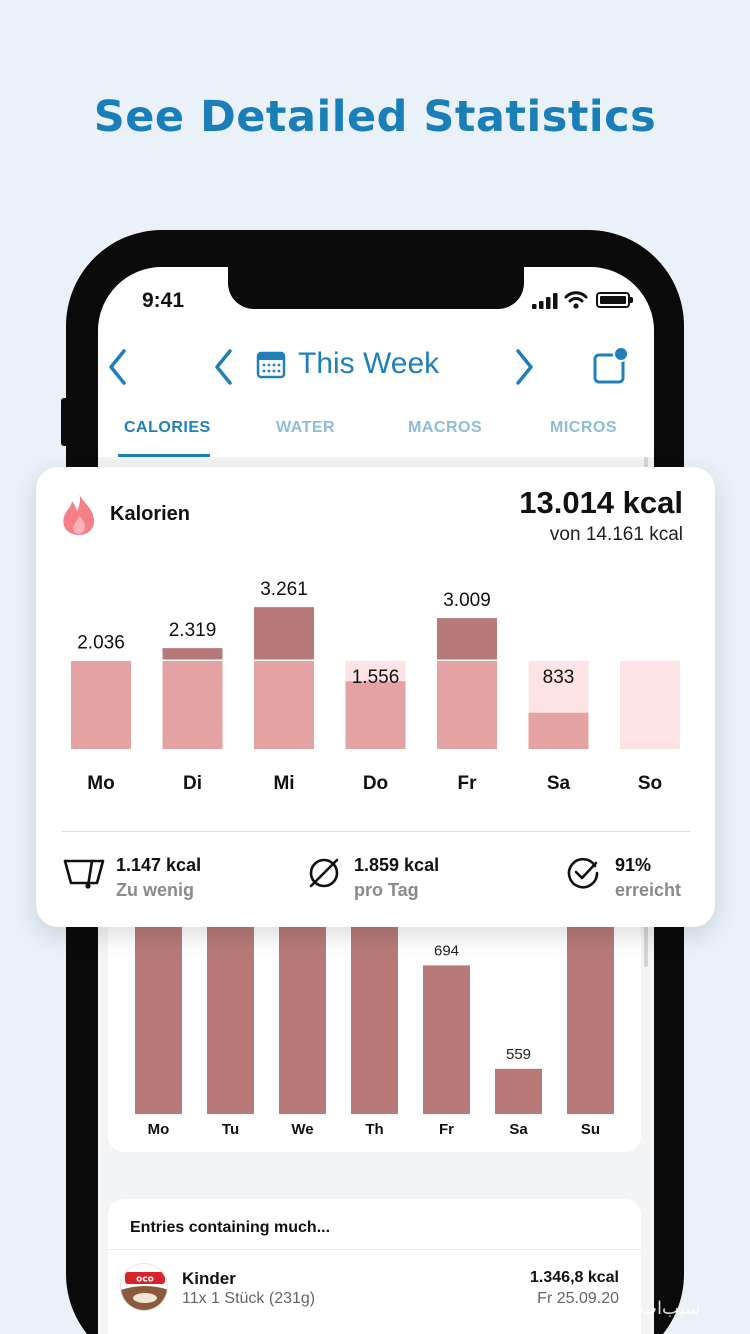  Describe the element at coordinates (283, 783) in the screenshot. I see `day-label: Mi` at that location.